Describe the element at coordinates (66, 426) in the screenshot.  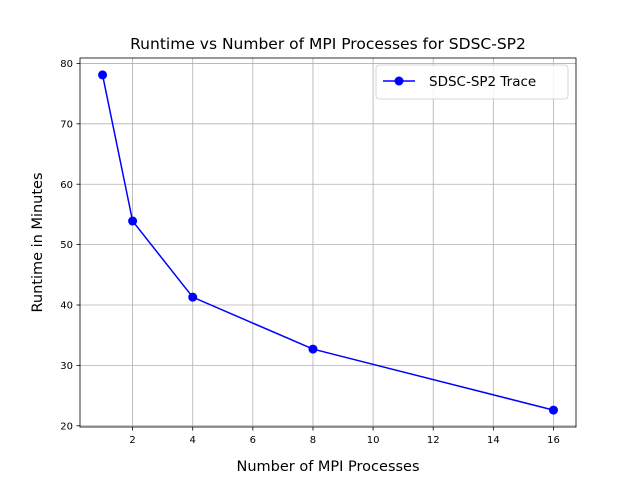
I see `y-tick-label: 20` at that location.